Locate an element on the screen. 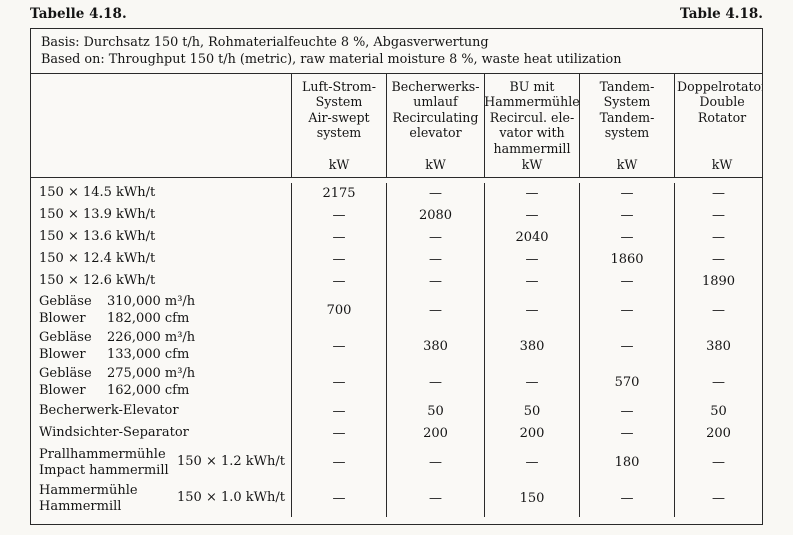  value-cell: 2175 is located at coordinates (338, 193).